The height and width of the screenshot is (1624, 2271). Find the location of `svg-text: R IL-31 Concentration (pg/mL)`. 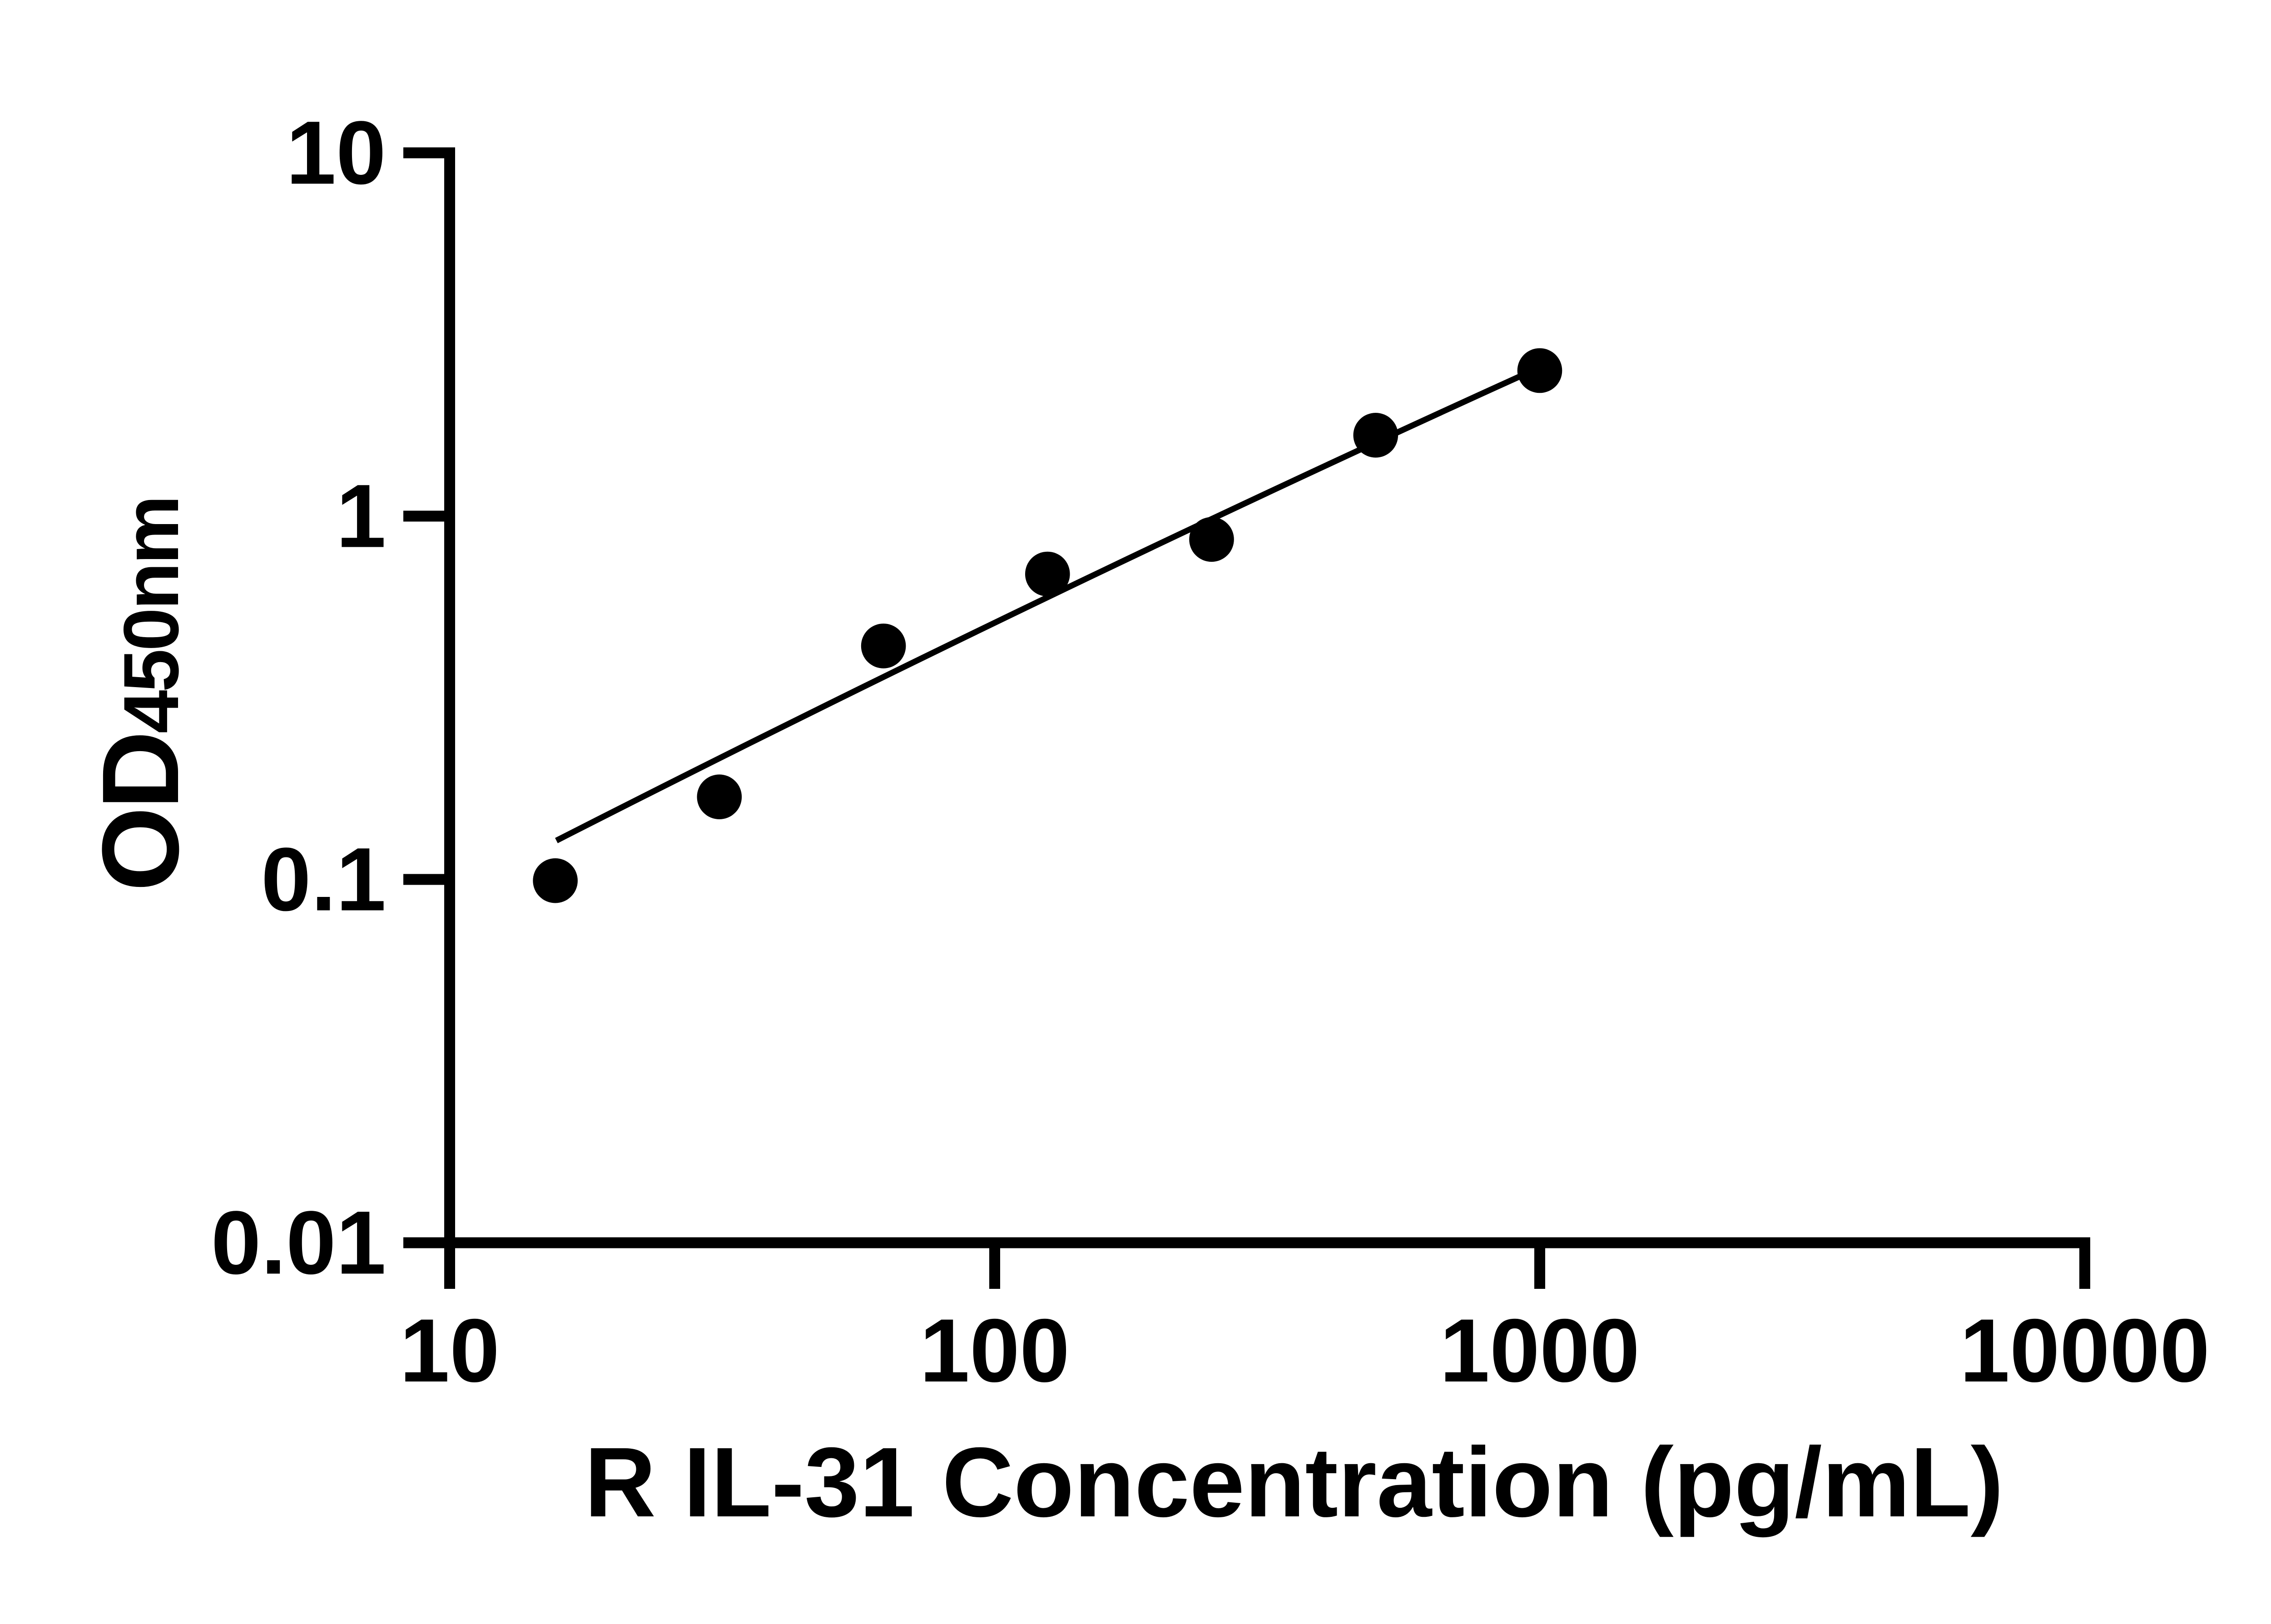

svg-text: R IL-31 Concentration (pg/mL) is located at coordinates (1294, 1482).